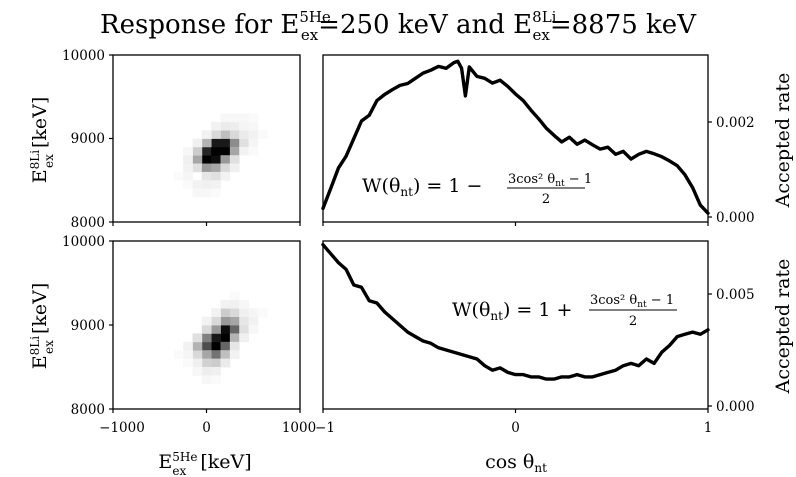 This screenshot has height=477, width=796. I want to click on formula-lhs: W(θnt) = 1 −, so click(422, 187).